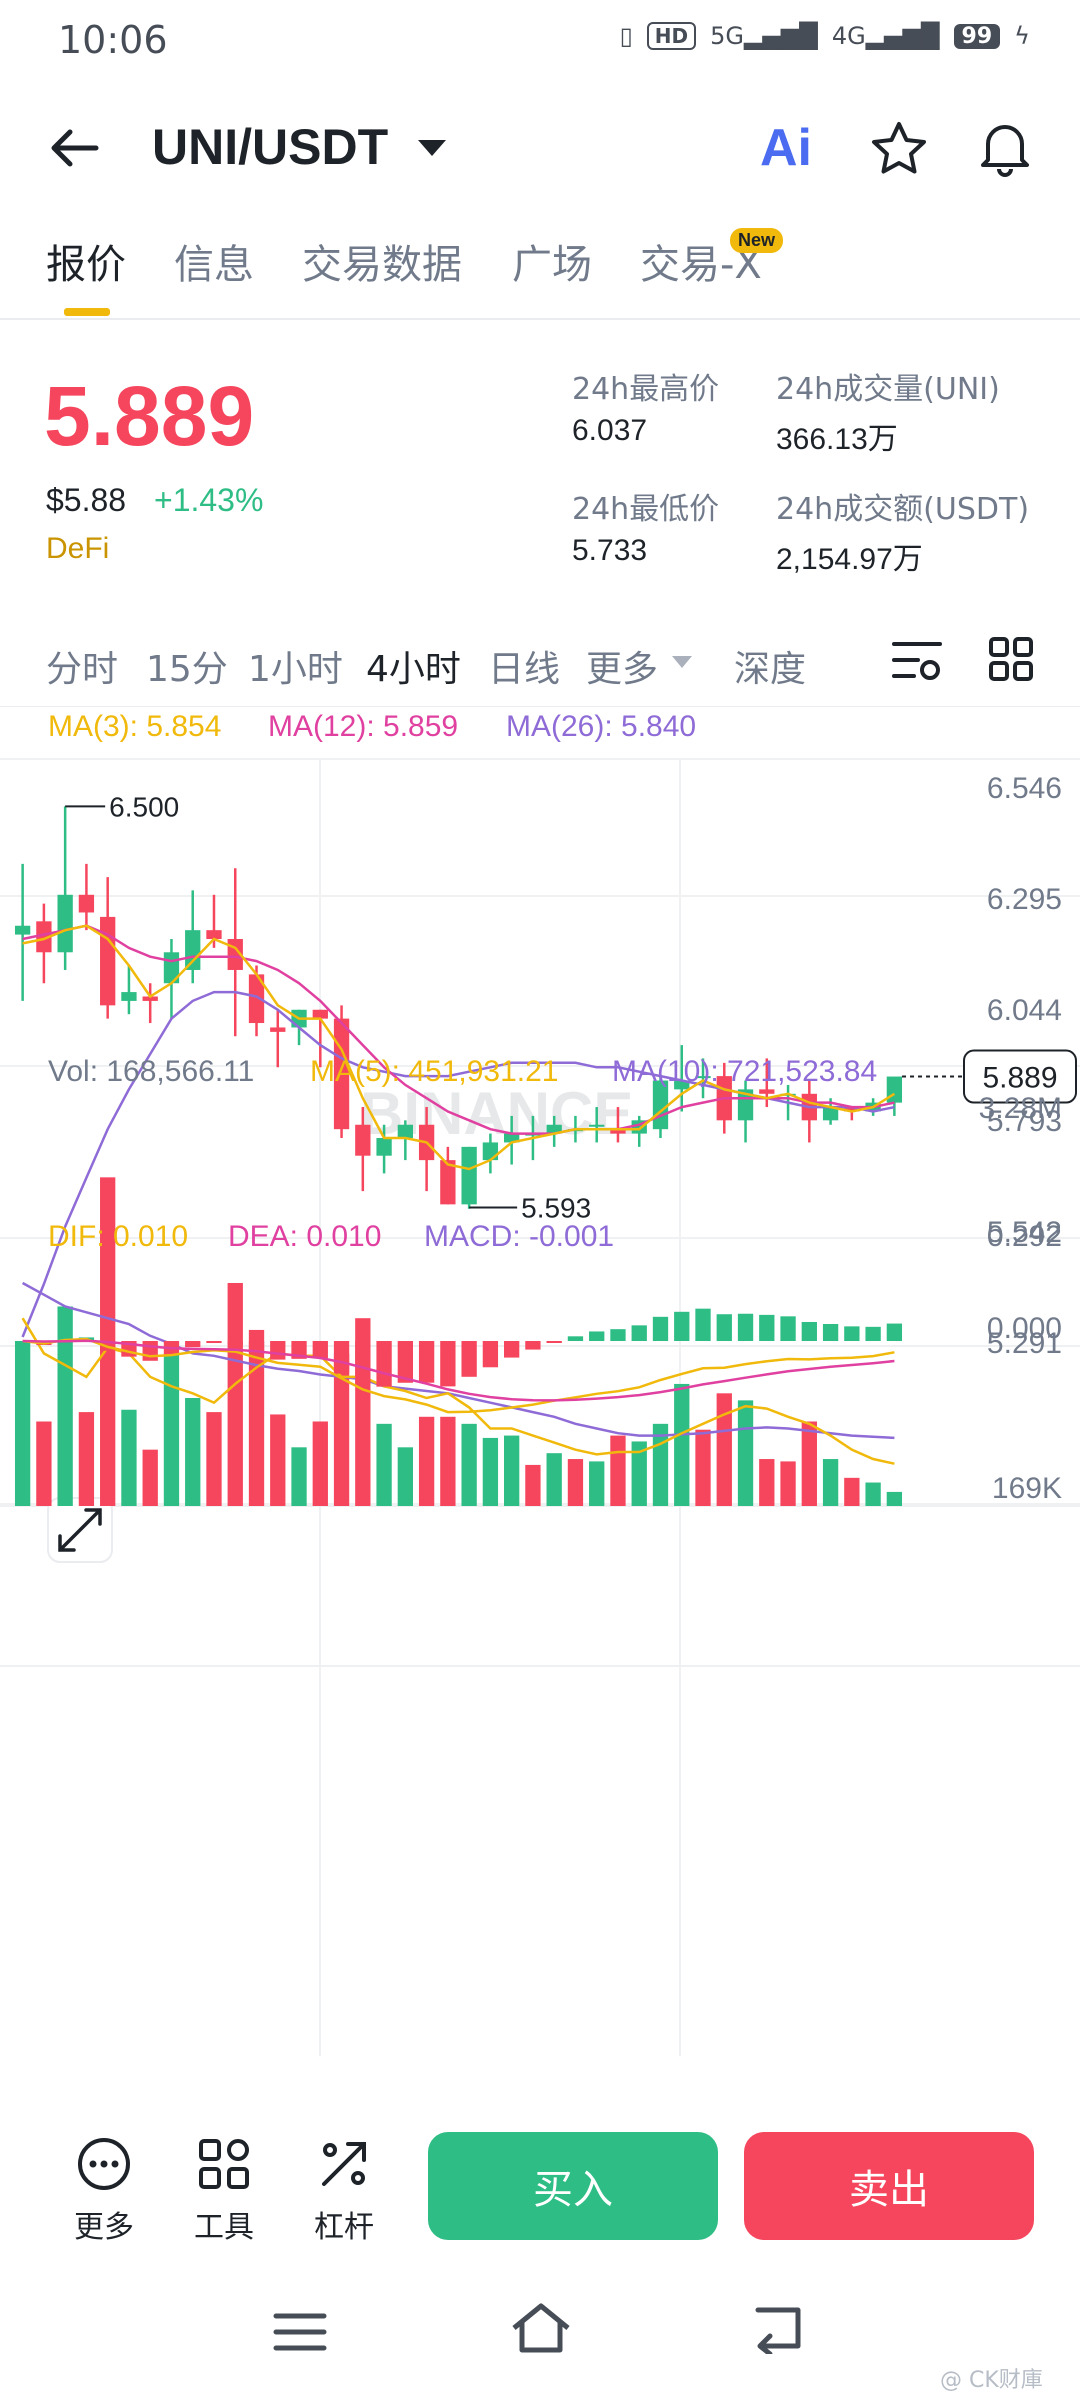 The height and width of the screenshot is (2400, 1080). What do you see at coordinates (1024, 899) in the screenshot?
I see `price-tick-label: 6.295` at bounding box center [1024, 899].